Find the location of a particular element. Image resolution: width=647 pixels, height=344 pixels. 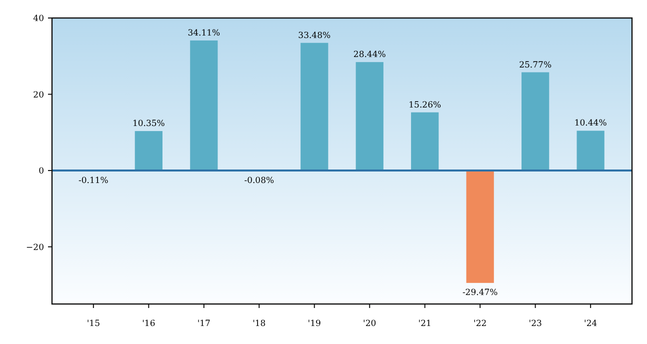

y-tick-label: 20 is located at coordinates (38, 95).